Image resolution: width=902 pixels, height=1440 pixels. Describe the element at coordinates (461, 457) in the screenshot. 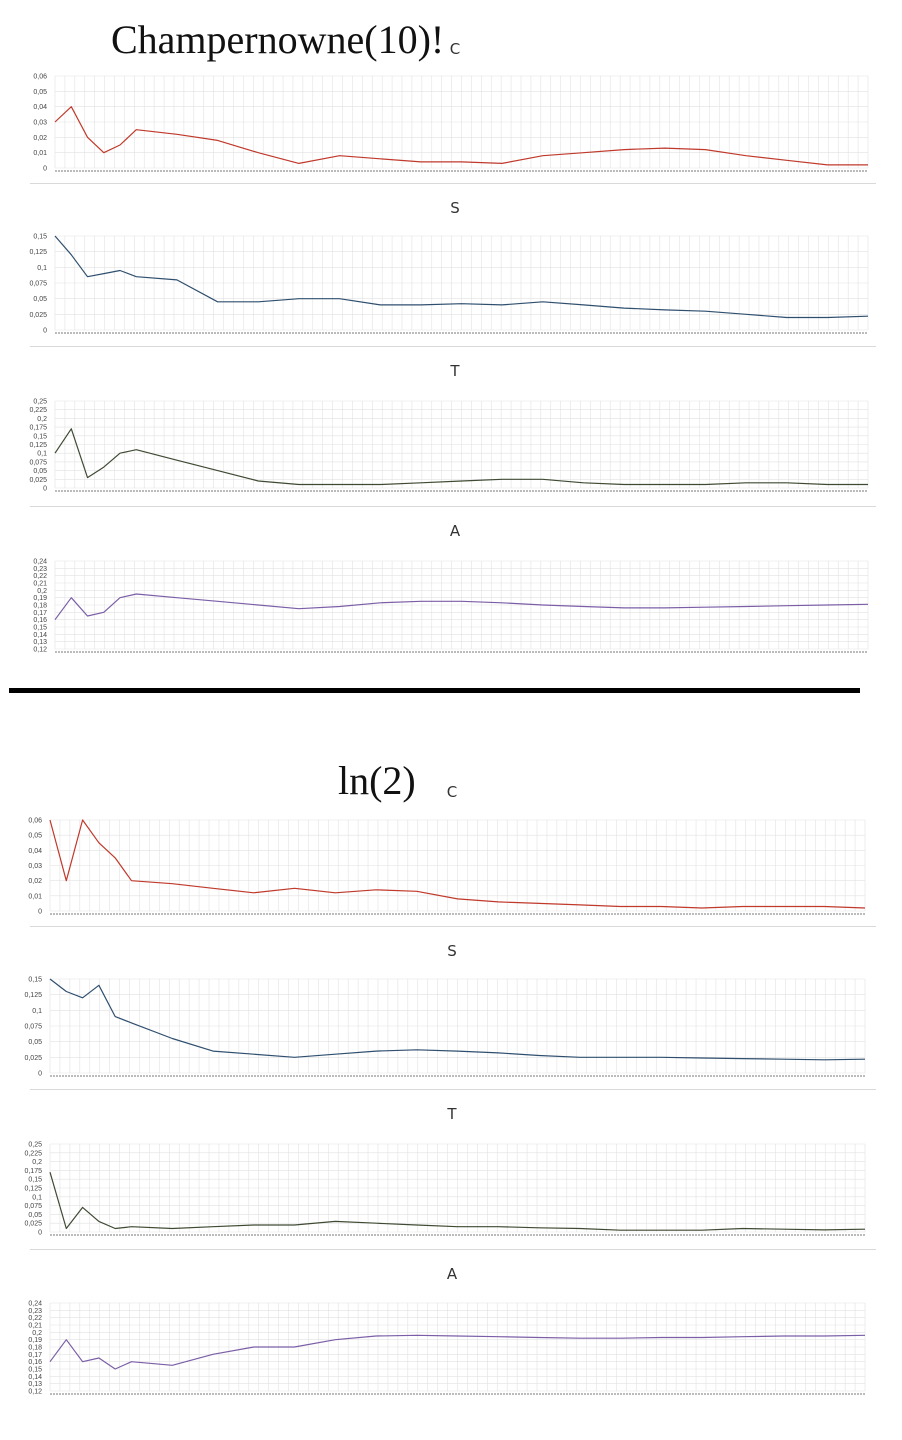

I see `series-line-champernowne-t` at that location.